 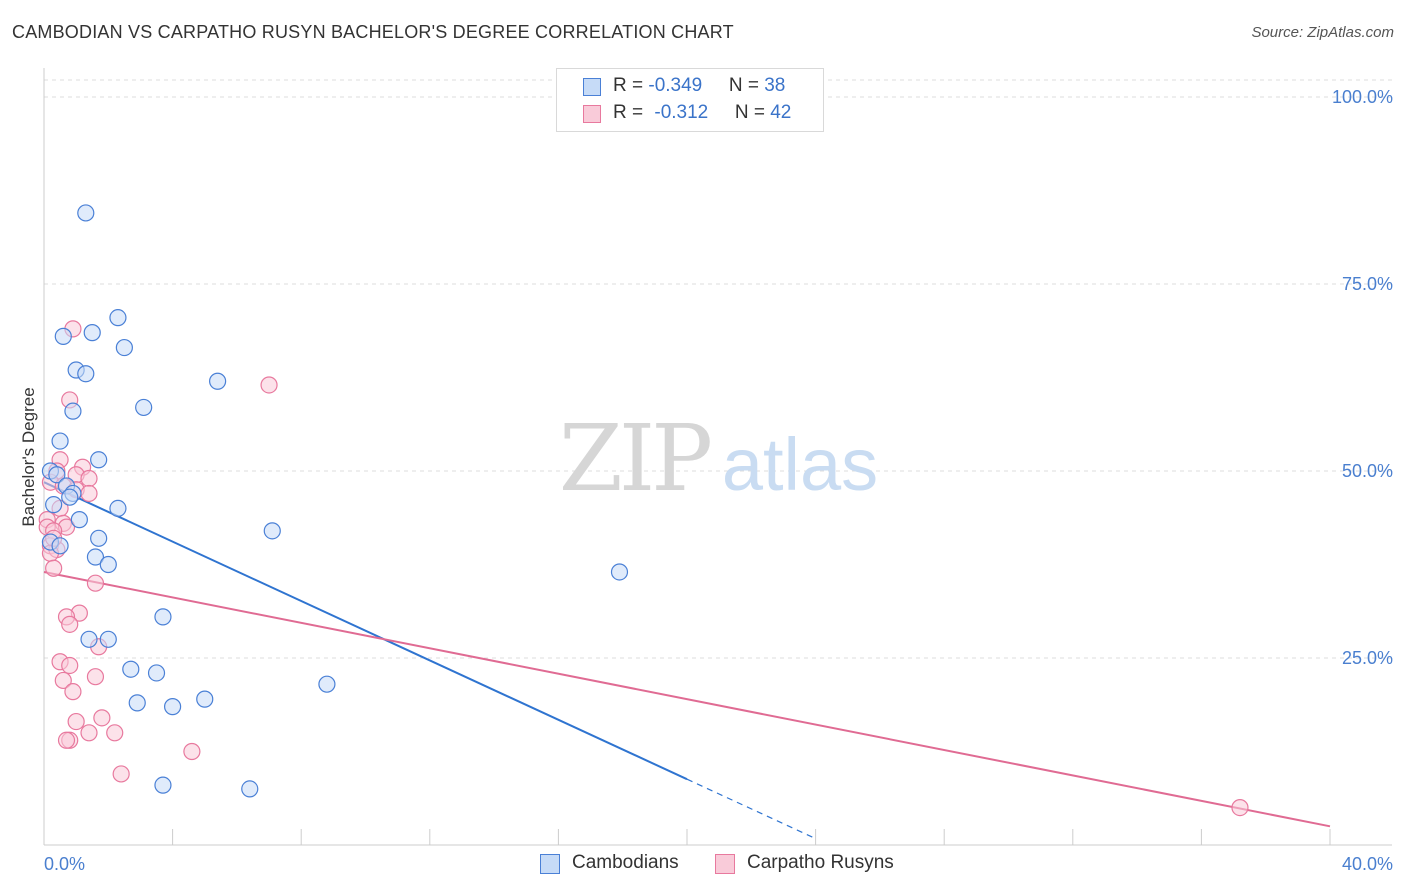 What do you see at coordinates (800, 464) in the screenshot?
I see `watermark-atlas: atlas` at bounding box center [800, 464].